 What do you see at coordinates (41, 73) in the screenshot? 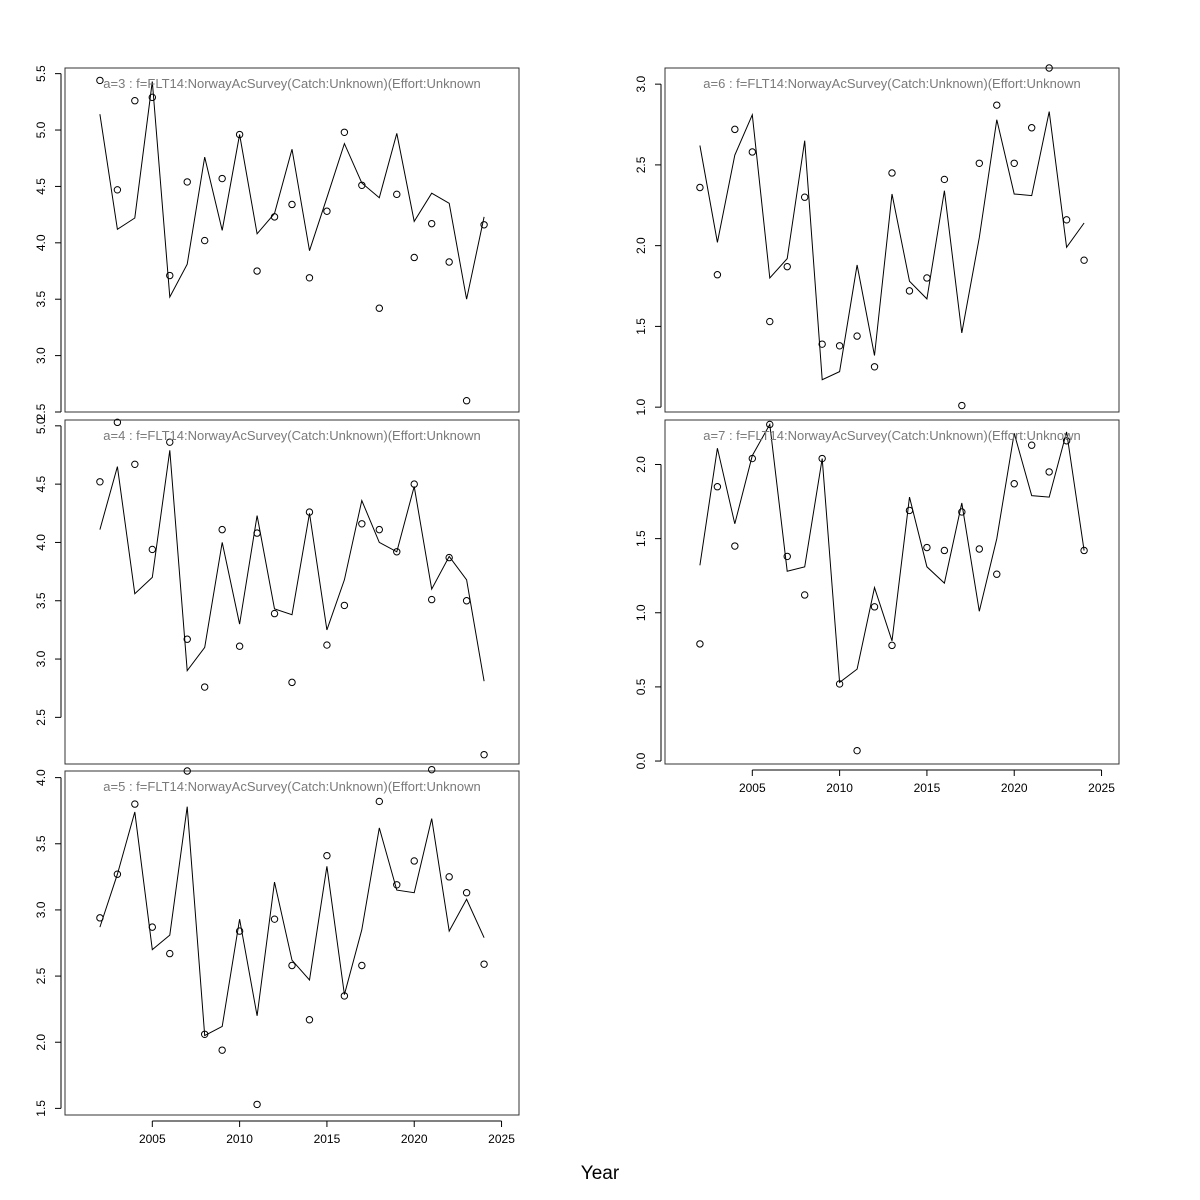
I see `y-tick-label: 5.5` at bounding box center [41, 73].